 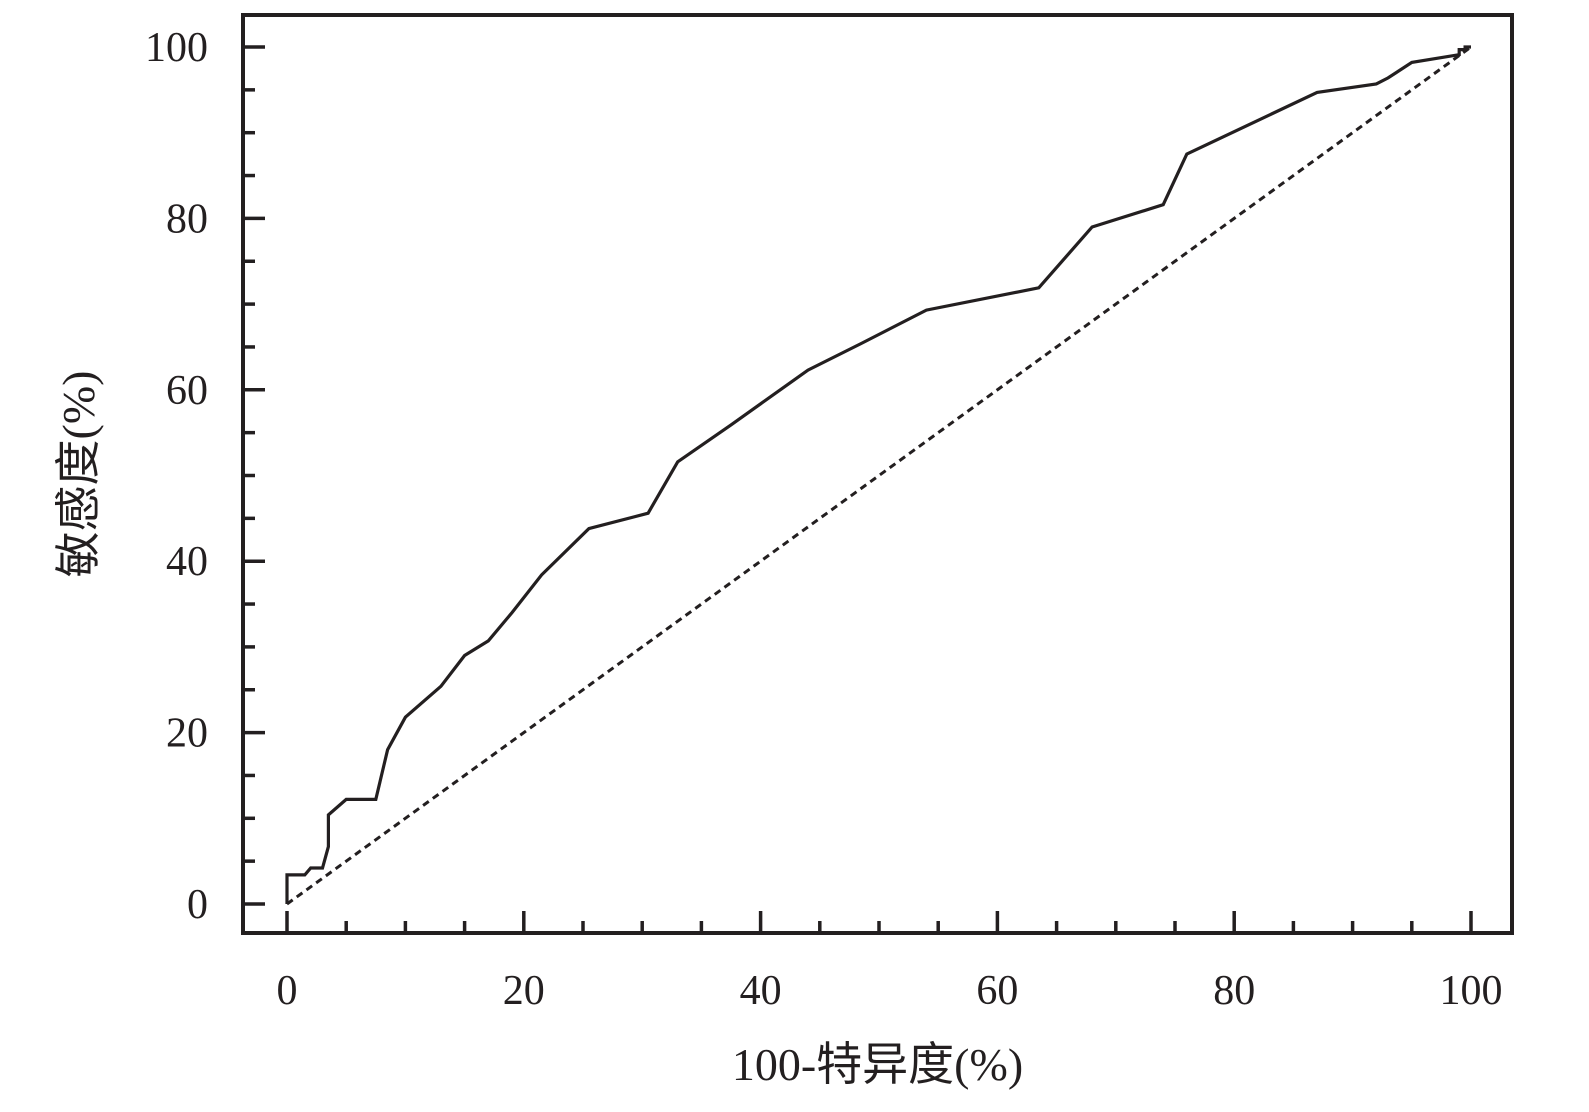 I want to click on x-tick-label: 40, so click(x=761, y=991).